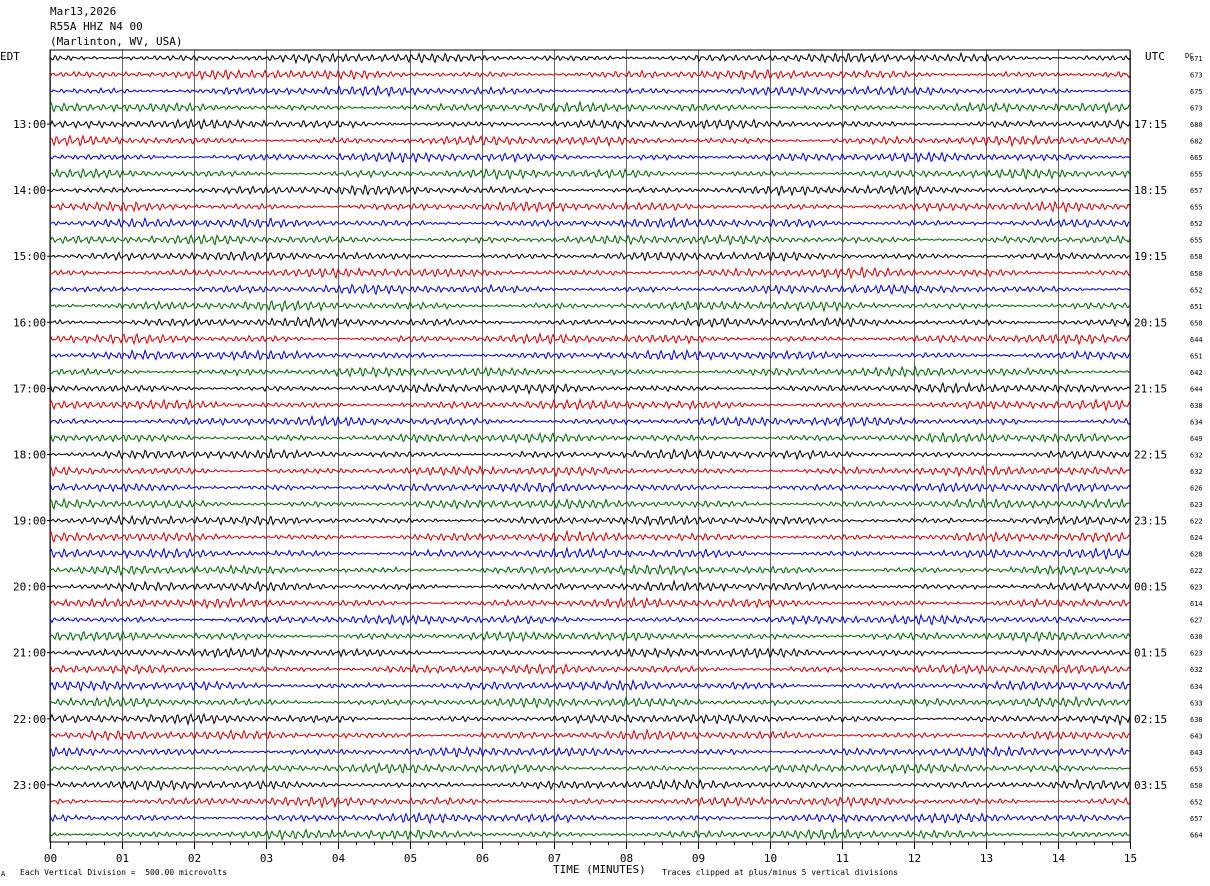 The width and height of the screenshot is (1210, 886). Describe the element at coordinates (96, 26) in the screenshot. I see `header-station: R55A HHZ N4 00` at that location.